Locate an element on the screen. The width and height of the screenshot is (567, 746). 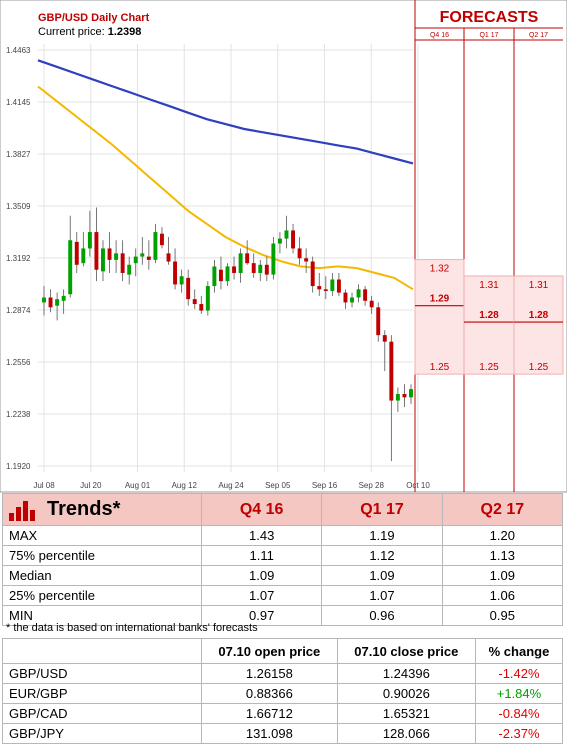
trends-row-label: 25% percentile is located at coordinates (102, 595).